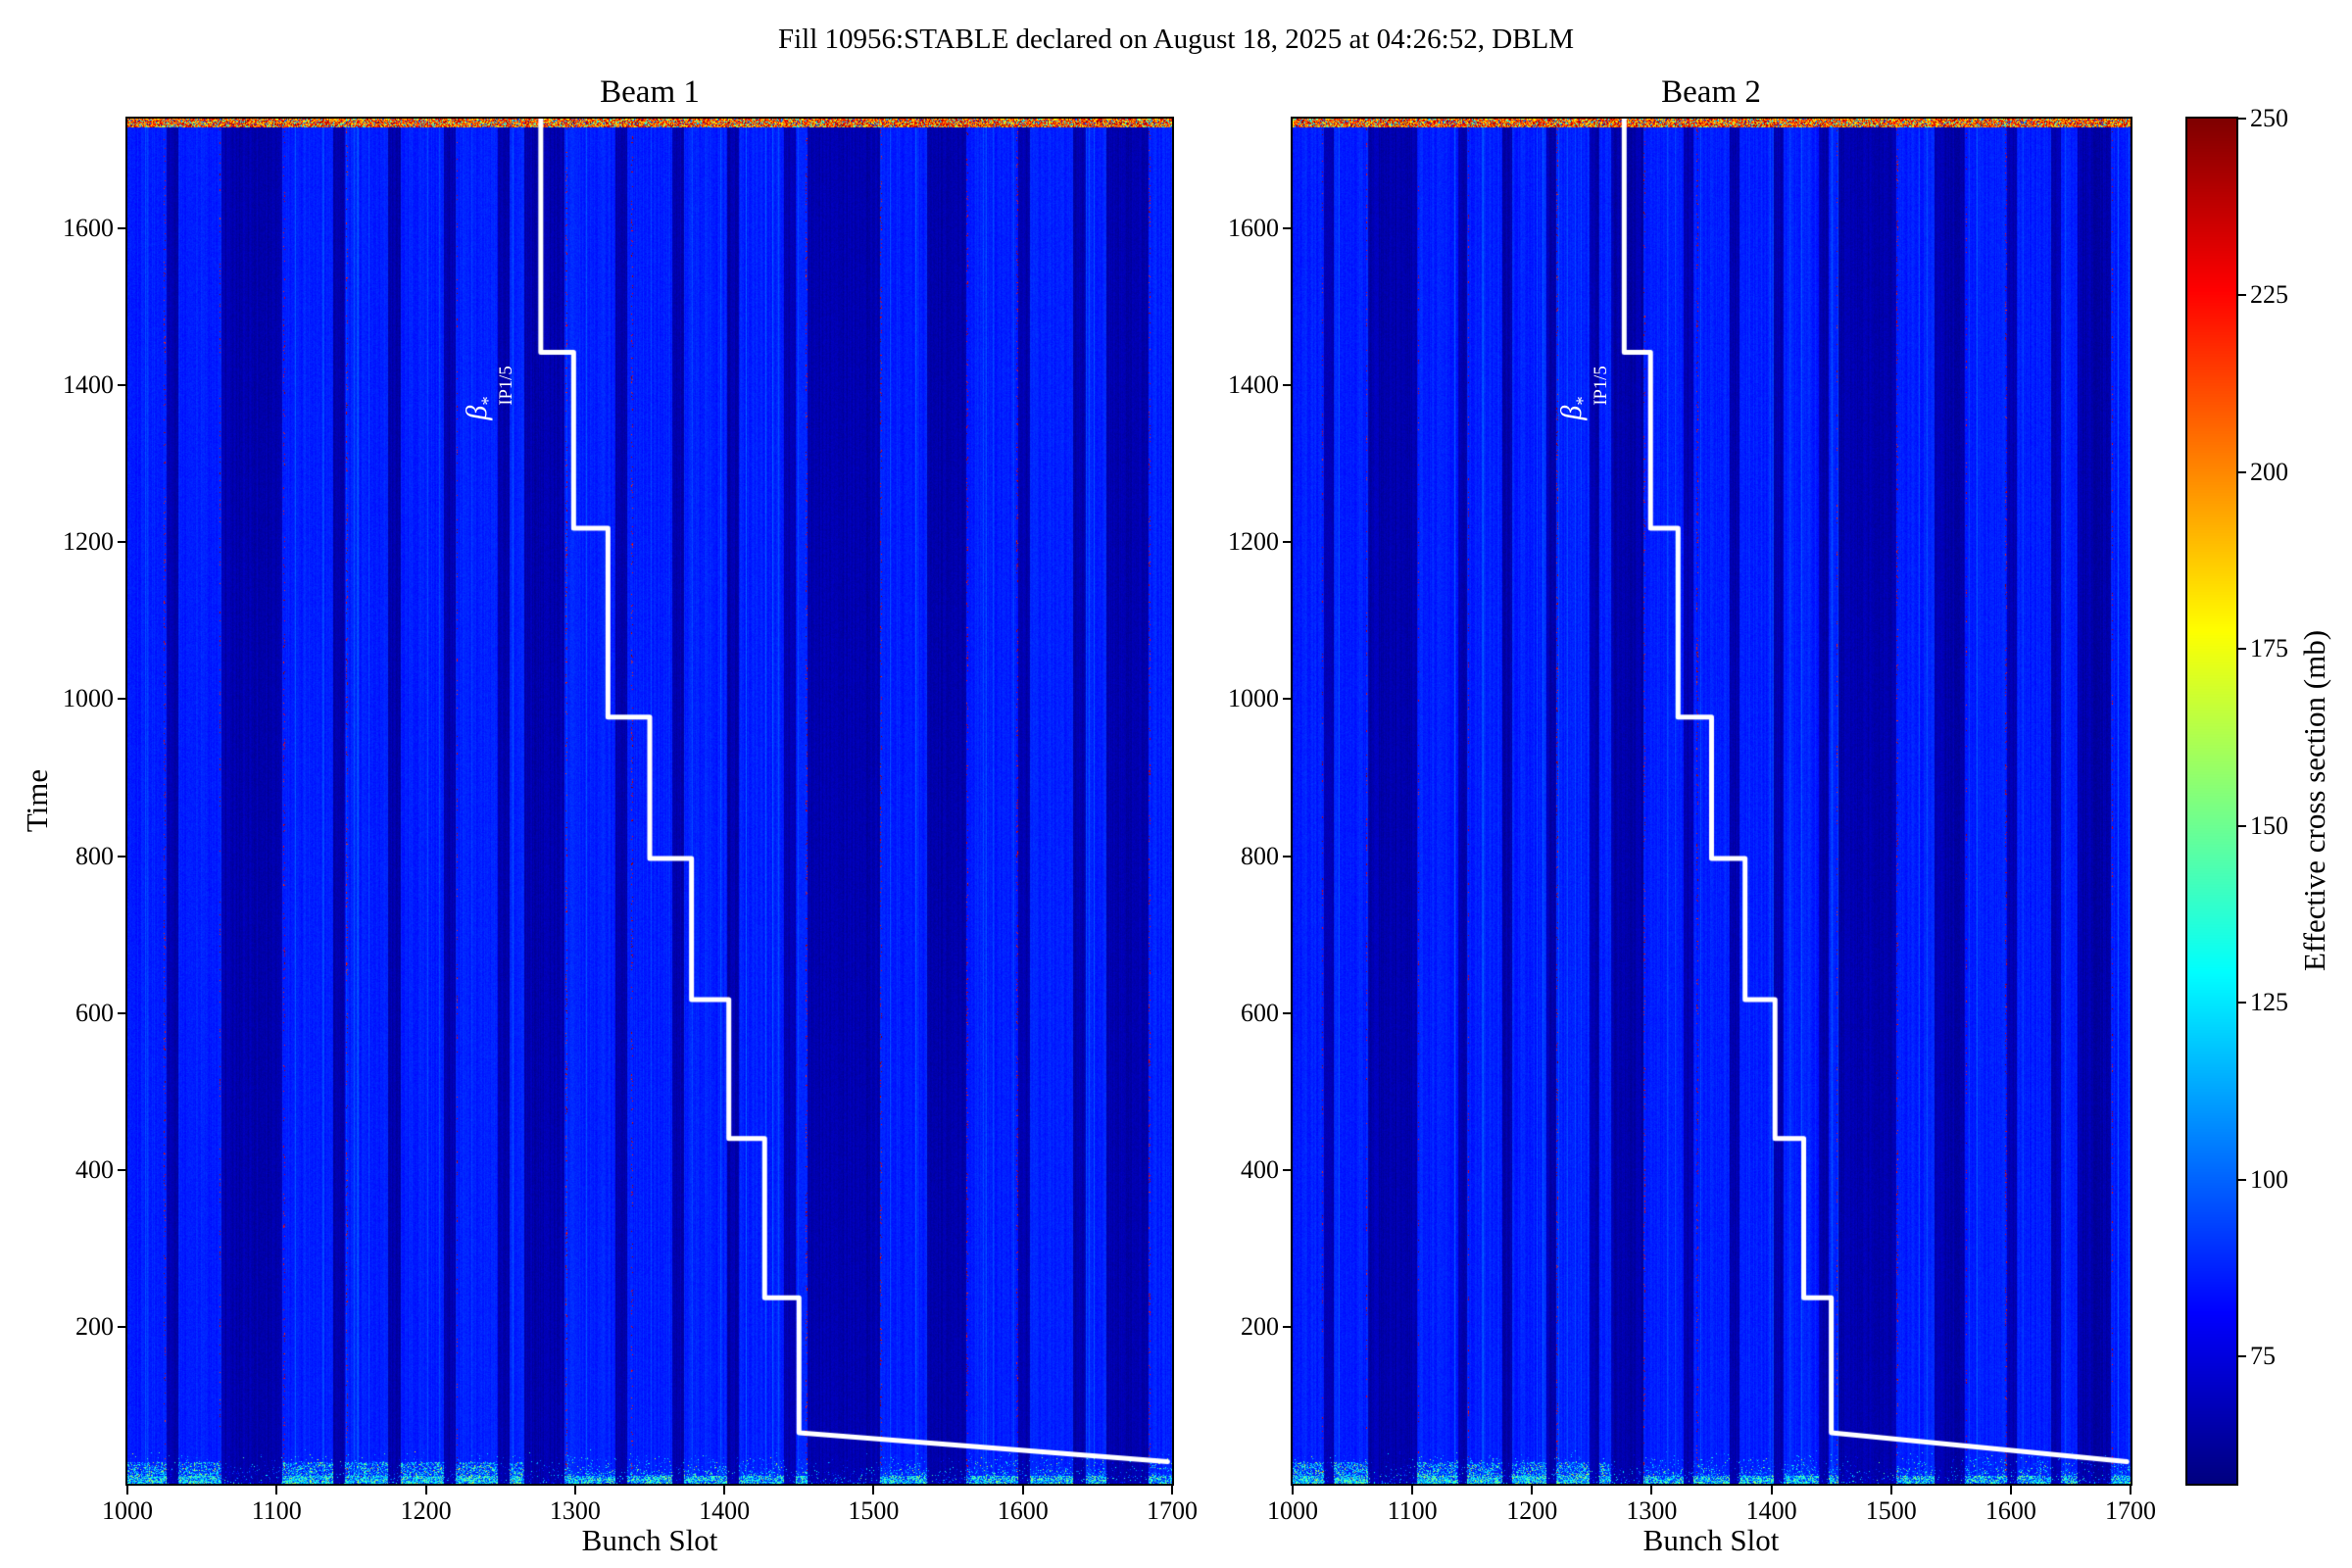  I want to click on beam1-x-axis-label: Bunch Slot, so click(649, 1540).